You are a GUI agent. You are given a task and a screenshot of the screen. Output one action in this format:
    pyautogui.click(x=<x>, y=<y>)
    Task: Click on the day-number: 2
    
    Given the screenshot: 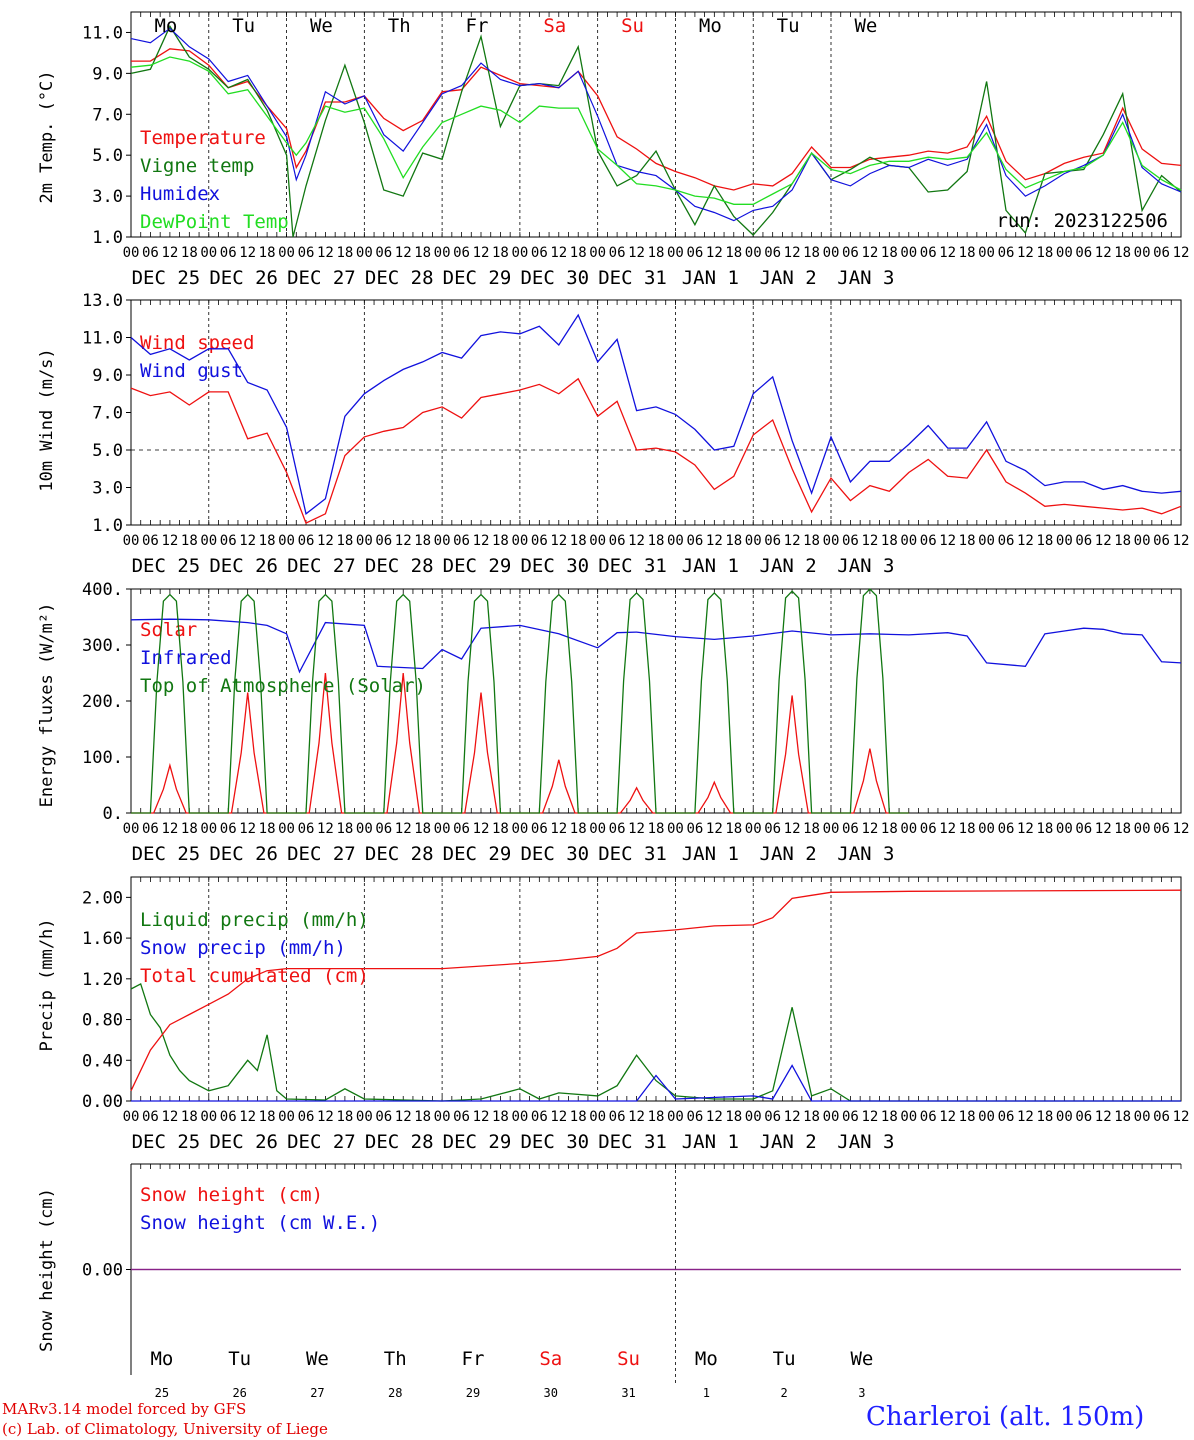 What is the action you would take?
    pyautogui.click(x=783, y=1393)
    